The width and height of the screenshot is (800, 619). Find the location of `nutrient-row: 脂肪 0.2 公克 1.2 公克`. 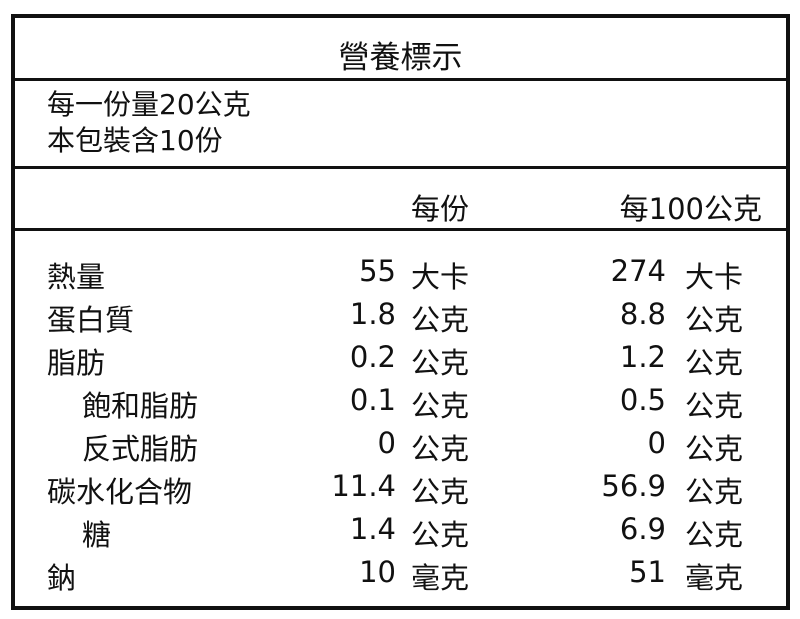

nutrient-row: 脂肪 0.2 公克 1.2 公克 is located at coordinates (400, 361).